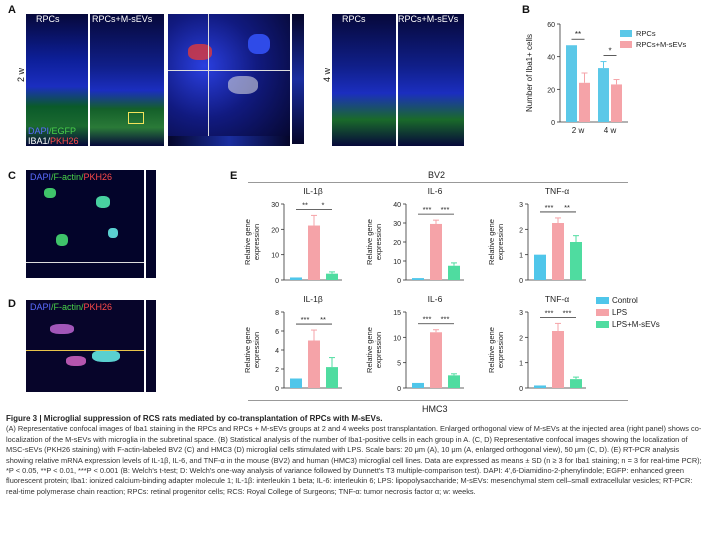 The height and width of the screenshot is (545, 709). I want to click on swatch-lps, so click(602, 313).